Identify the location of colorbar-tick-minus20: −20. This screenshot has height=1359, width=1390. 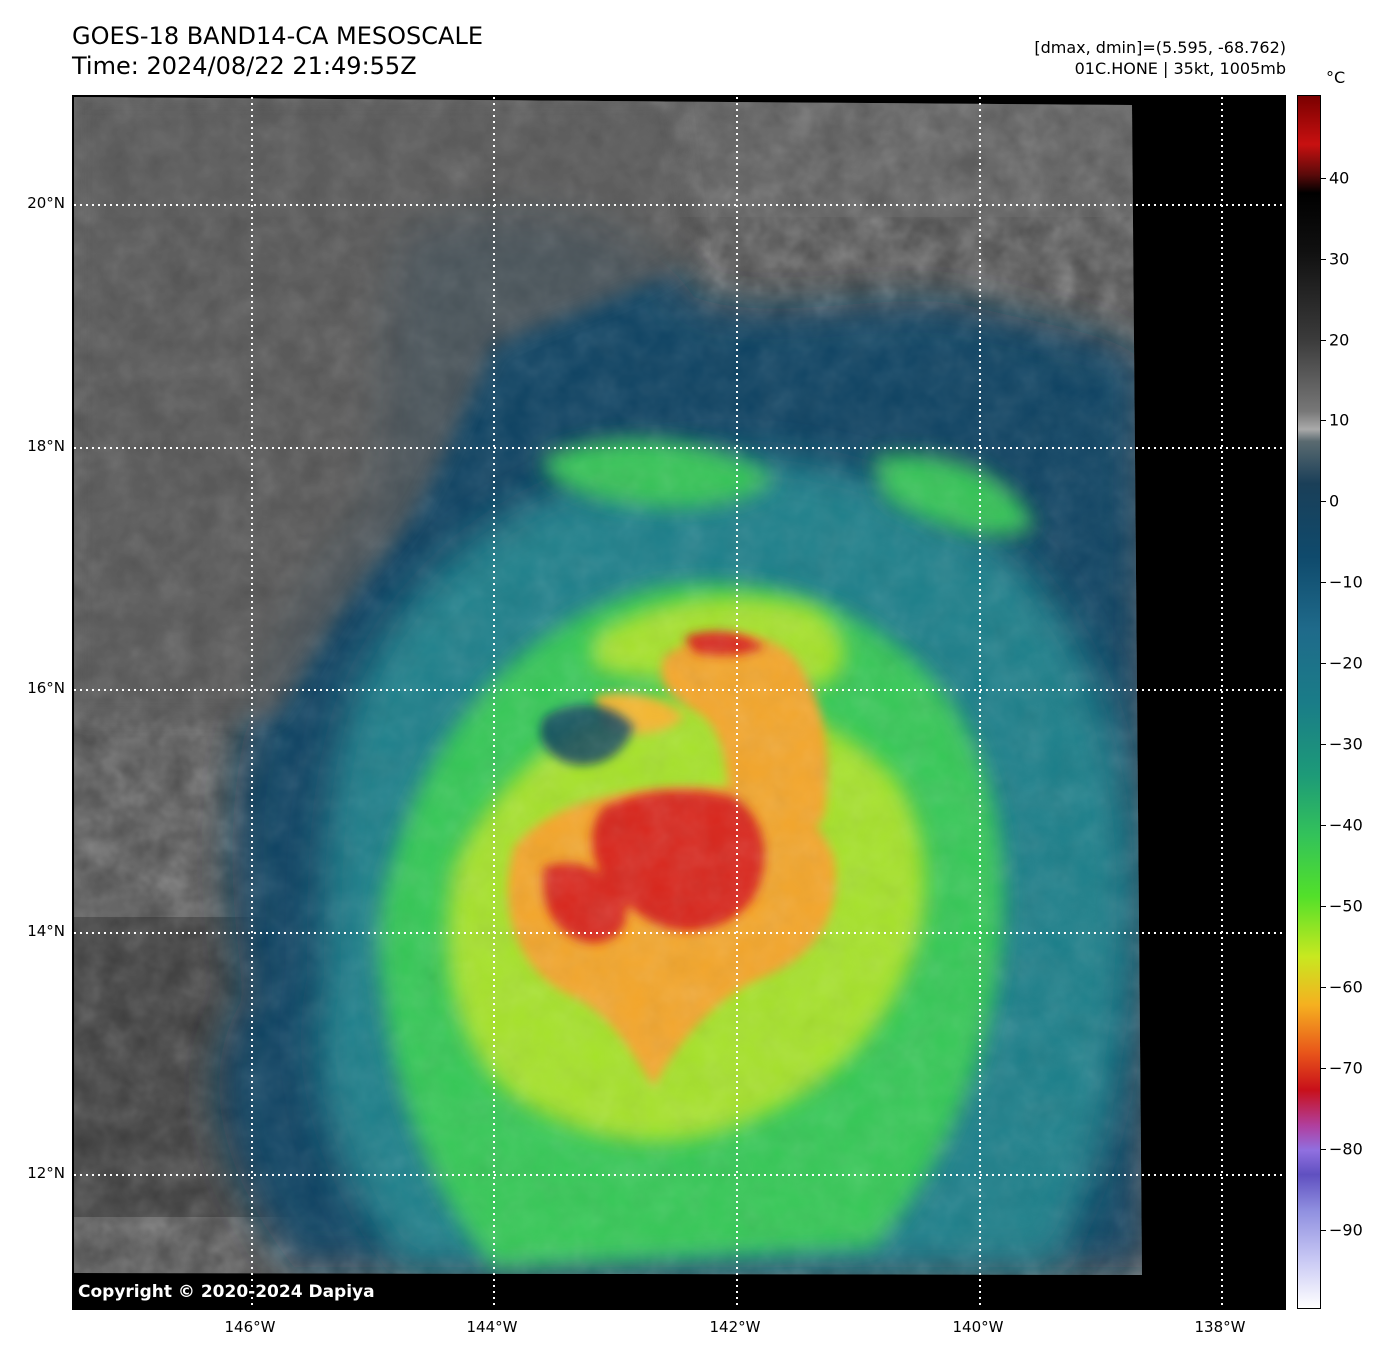
(1346, 663).